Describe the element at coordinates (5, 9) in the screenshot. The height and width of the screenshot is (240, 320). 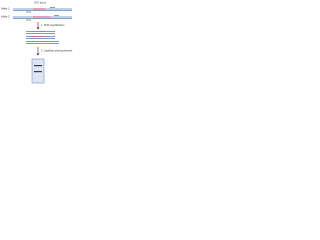
I see `allele-label: Allele 1` at that location.